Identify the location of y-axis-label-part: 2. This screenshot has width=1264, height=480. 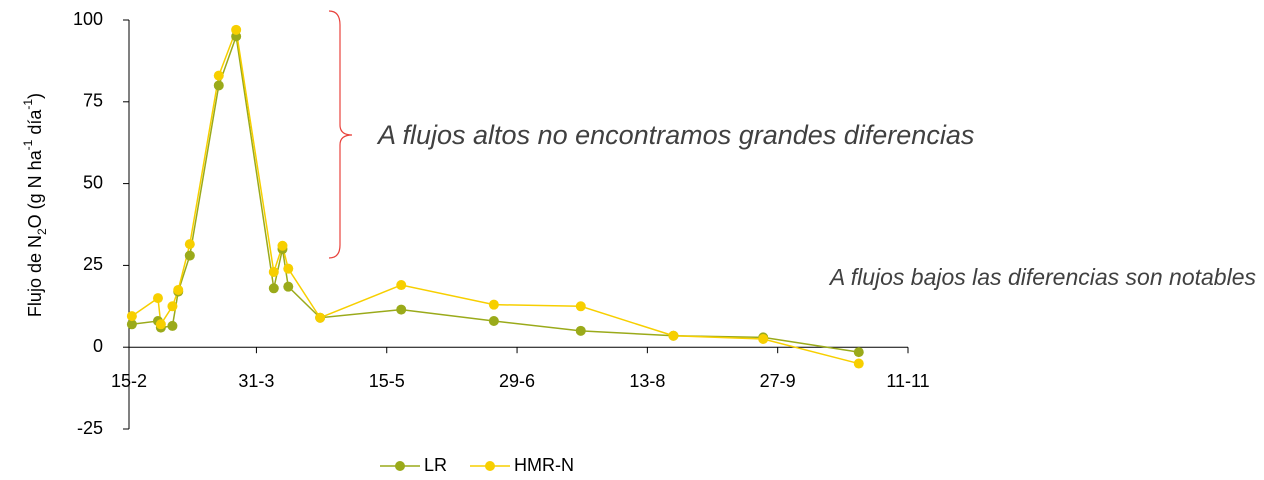
(42, 231).